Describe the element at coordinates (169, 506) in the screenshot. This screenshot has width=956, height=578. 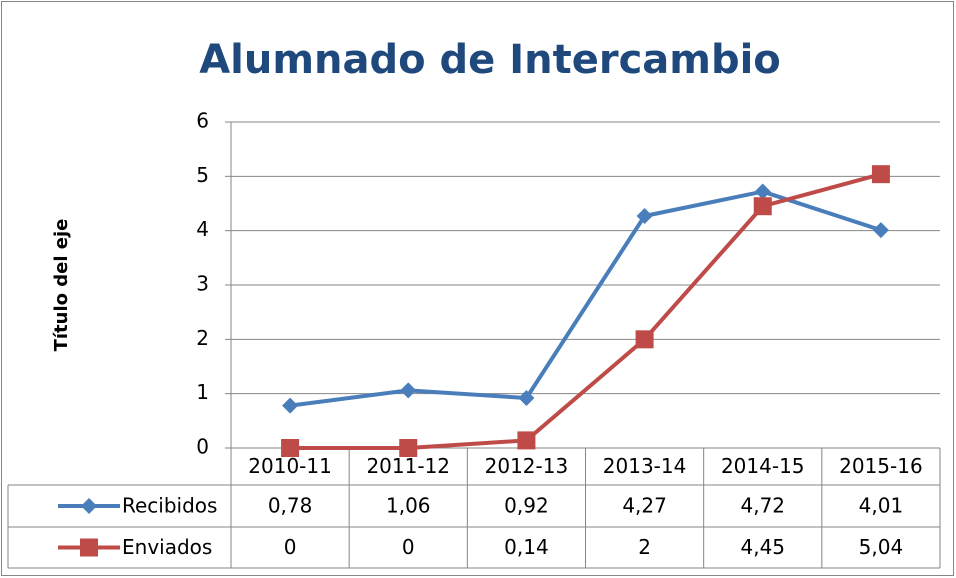
I see `legend-label: Recibidos` at that location.